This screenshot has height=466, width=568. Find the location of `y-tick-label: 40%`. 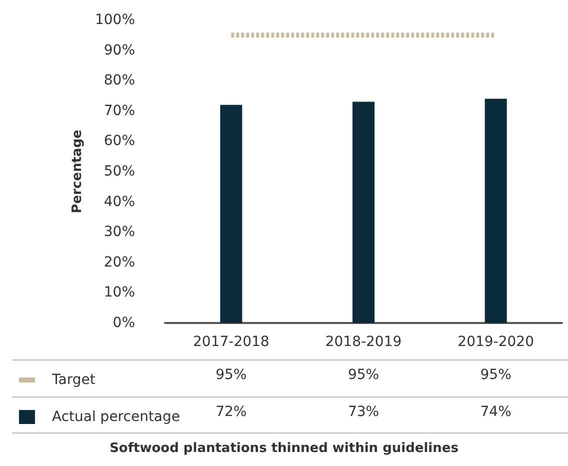

y-tick-label: 40% is located at coordinates (119, 202).